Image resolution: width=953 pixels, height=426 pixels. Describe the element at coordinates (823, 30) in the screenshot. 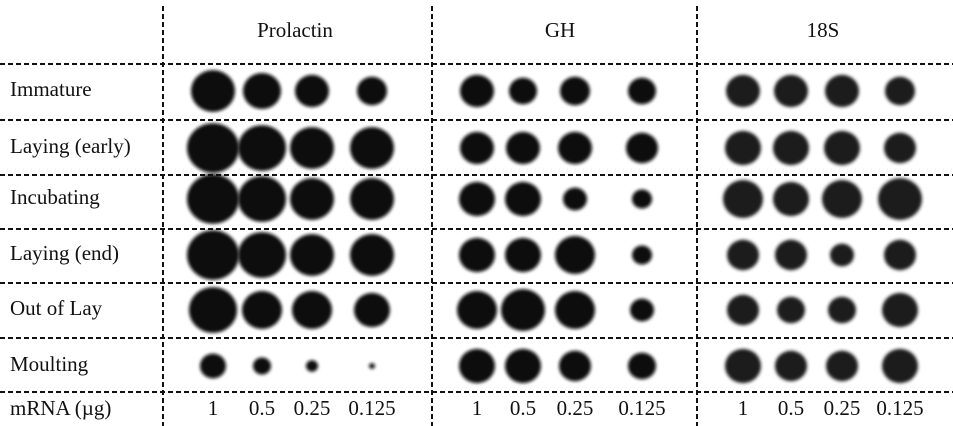

I see `column-header: 18S` at that location.